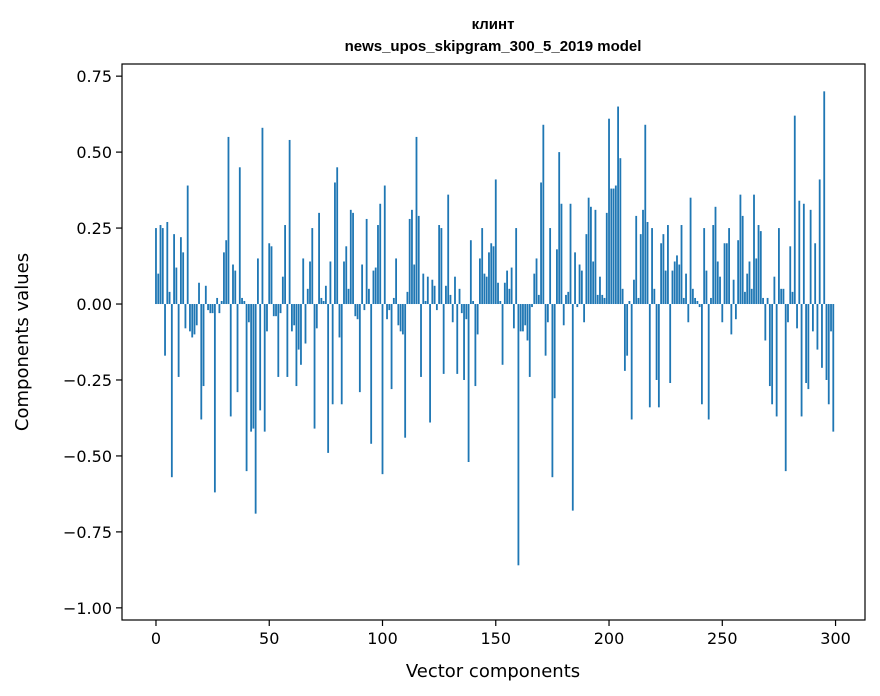 The height and width of the screenshot is (696, 880). I want to click on y-tick-label-3: 0.00, so click(94, 304).